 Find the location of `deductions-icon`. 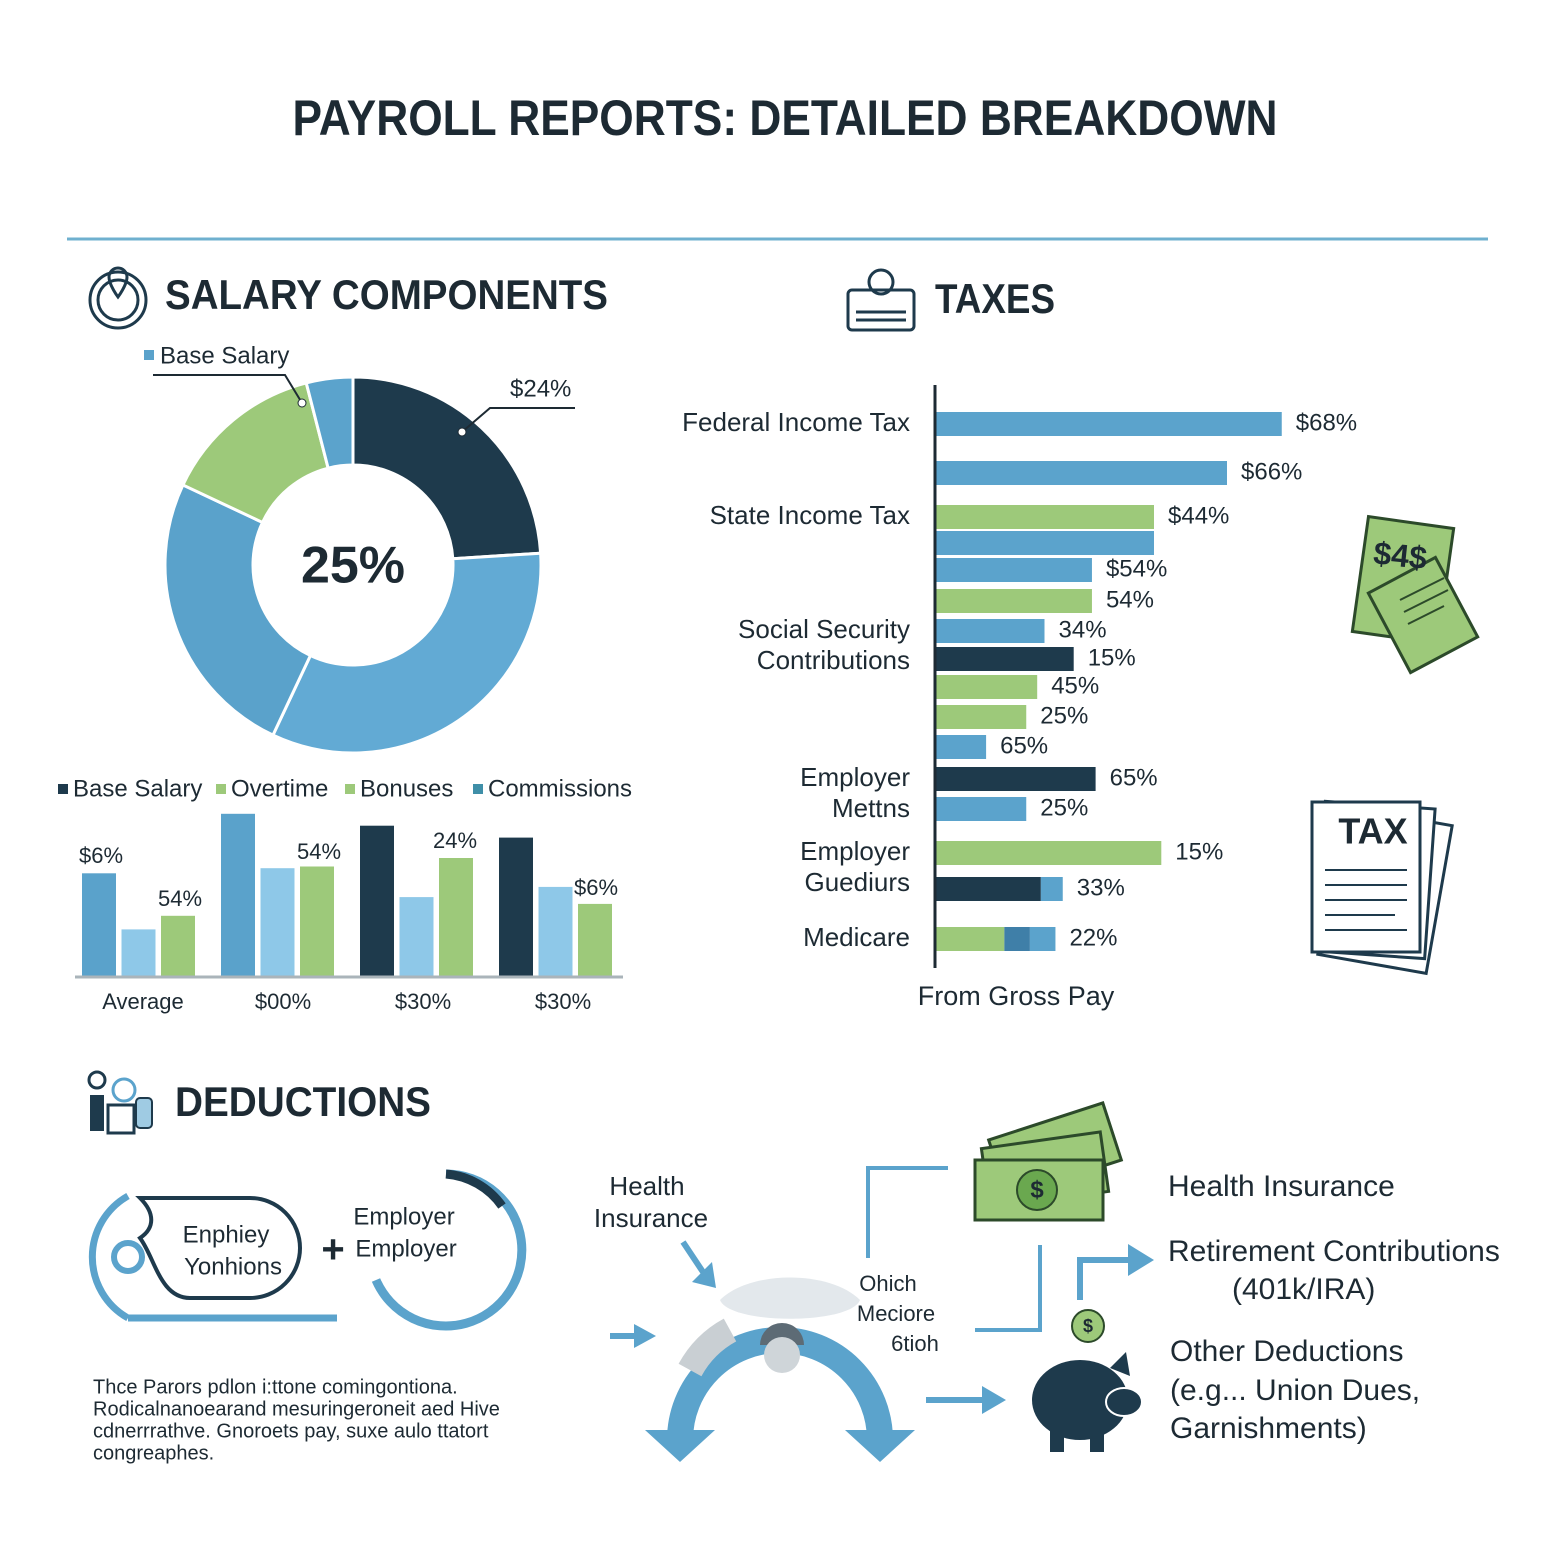

deductions-icon is located at coordinates (120, 1102).